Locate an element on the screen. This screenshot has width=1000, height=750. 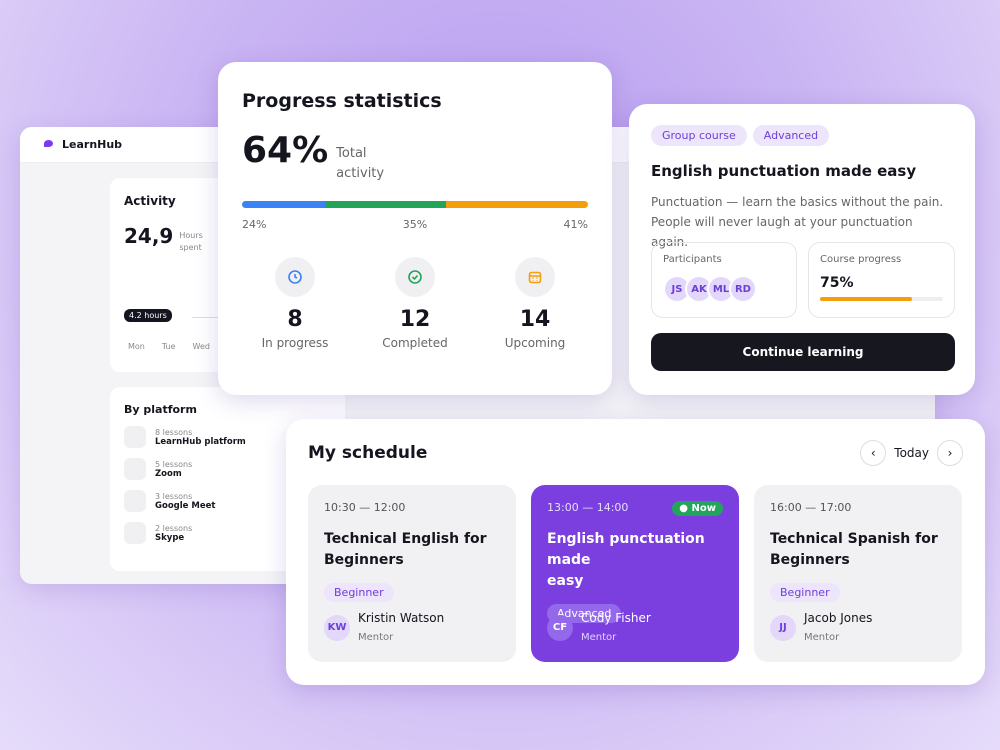
today: Today is located at coordinates (911, 453).